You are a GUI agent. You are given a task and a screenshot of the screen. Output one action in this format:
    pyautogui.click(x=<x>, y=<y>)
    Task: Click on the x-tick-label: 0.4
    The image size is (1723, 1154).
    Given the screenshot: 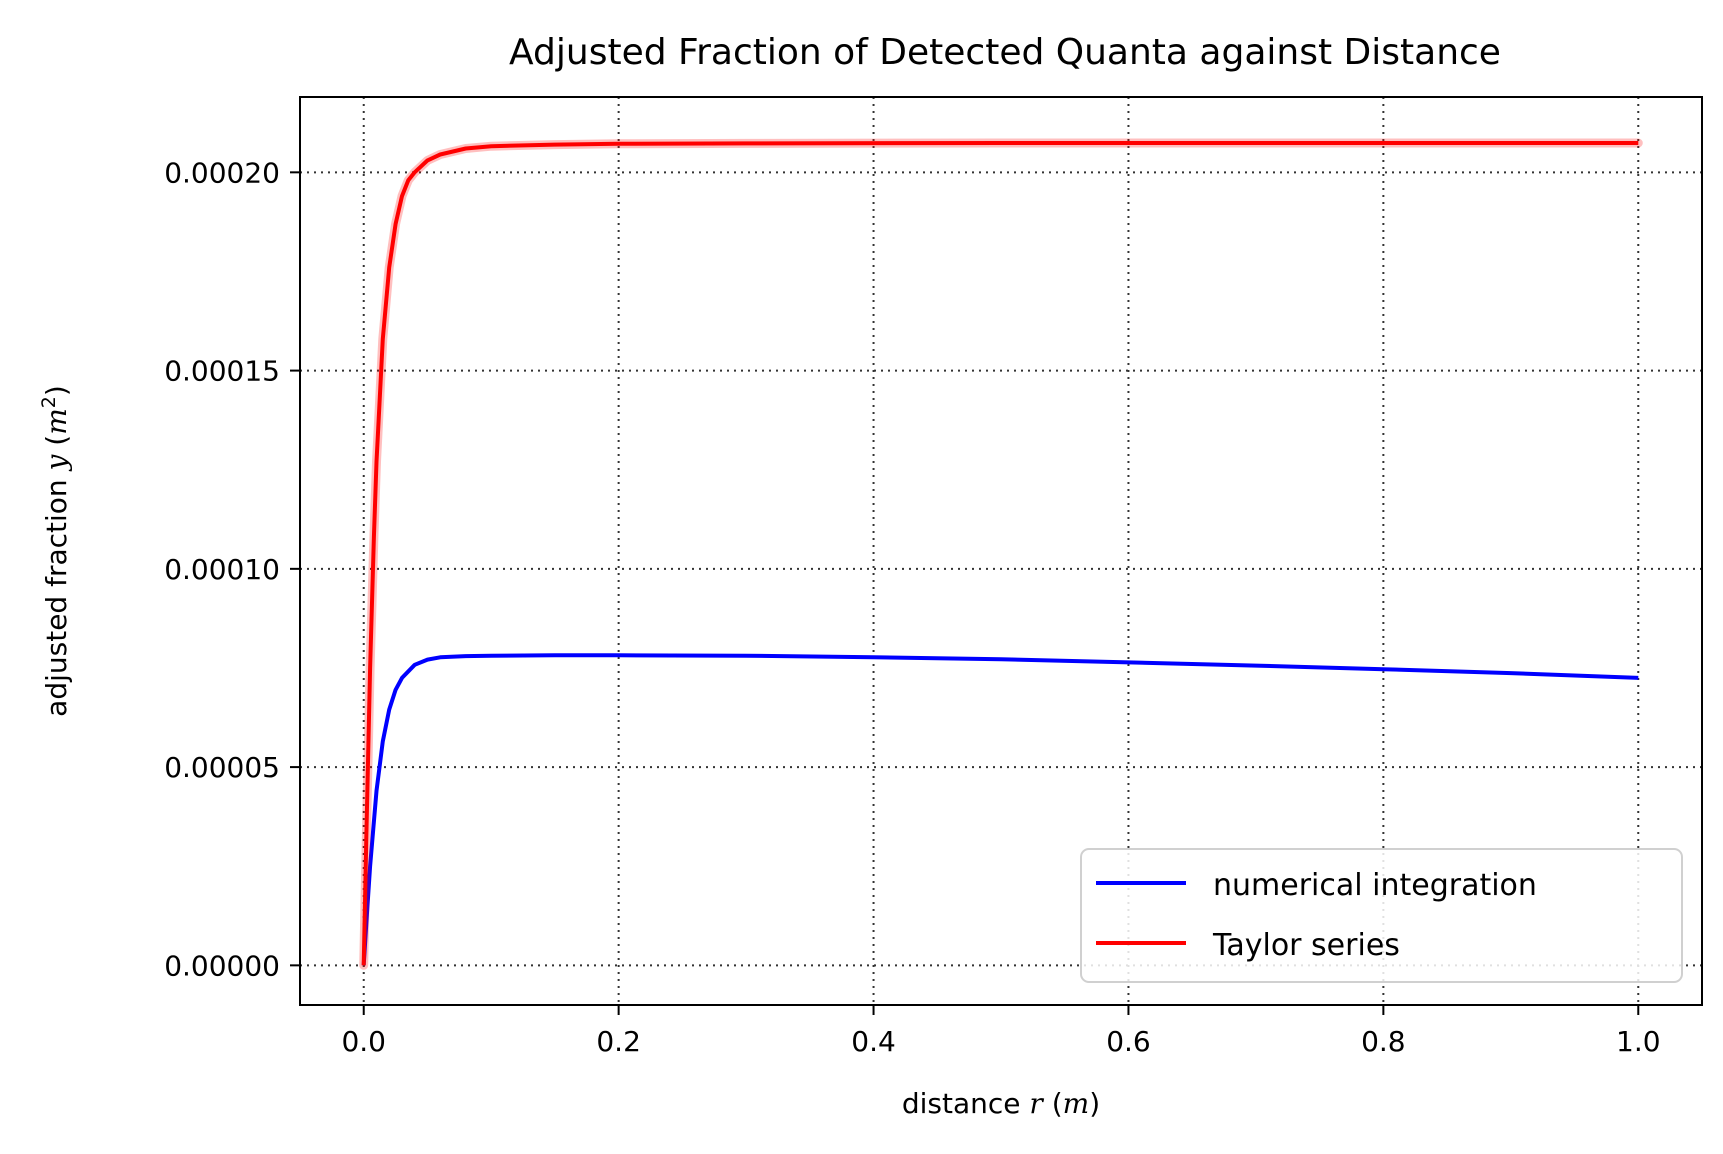 What is the action you would take?
    pyautogui.click(x=873, y=1041)
    